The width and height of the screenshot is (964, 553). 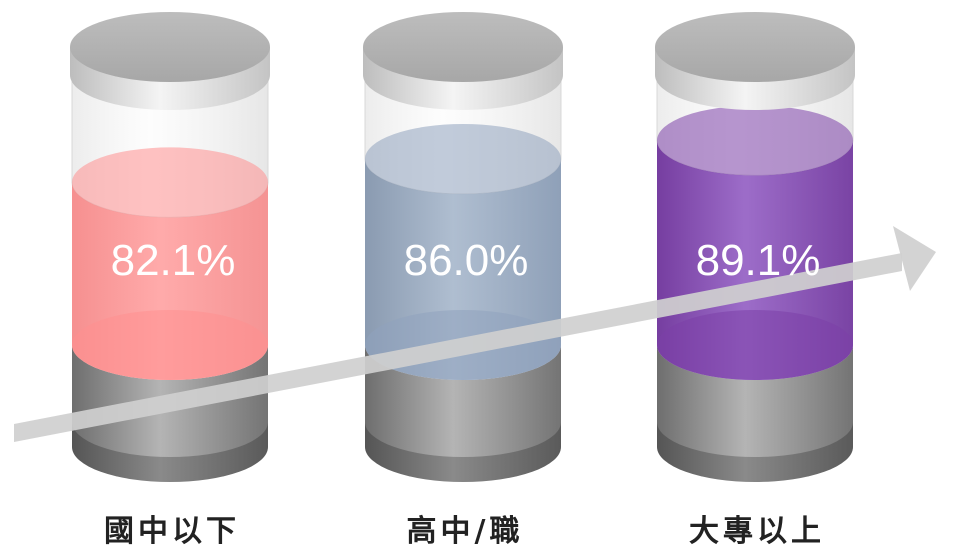 What do you see at coordinates (466, 260) in the screenshot?
I see `value-label-2: 86.0%` at bounding box center [466, 260].